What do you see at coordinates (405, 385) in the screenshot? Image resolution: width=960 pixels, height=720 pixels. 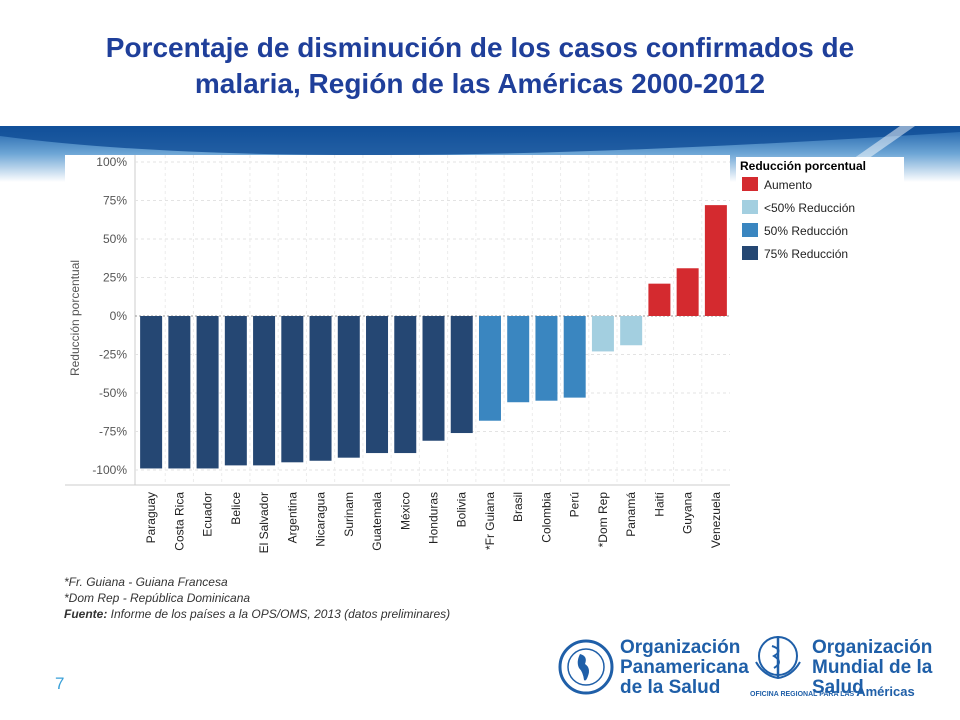 I see `bar-mxico` at bounding box center [405, 385].